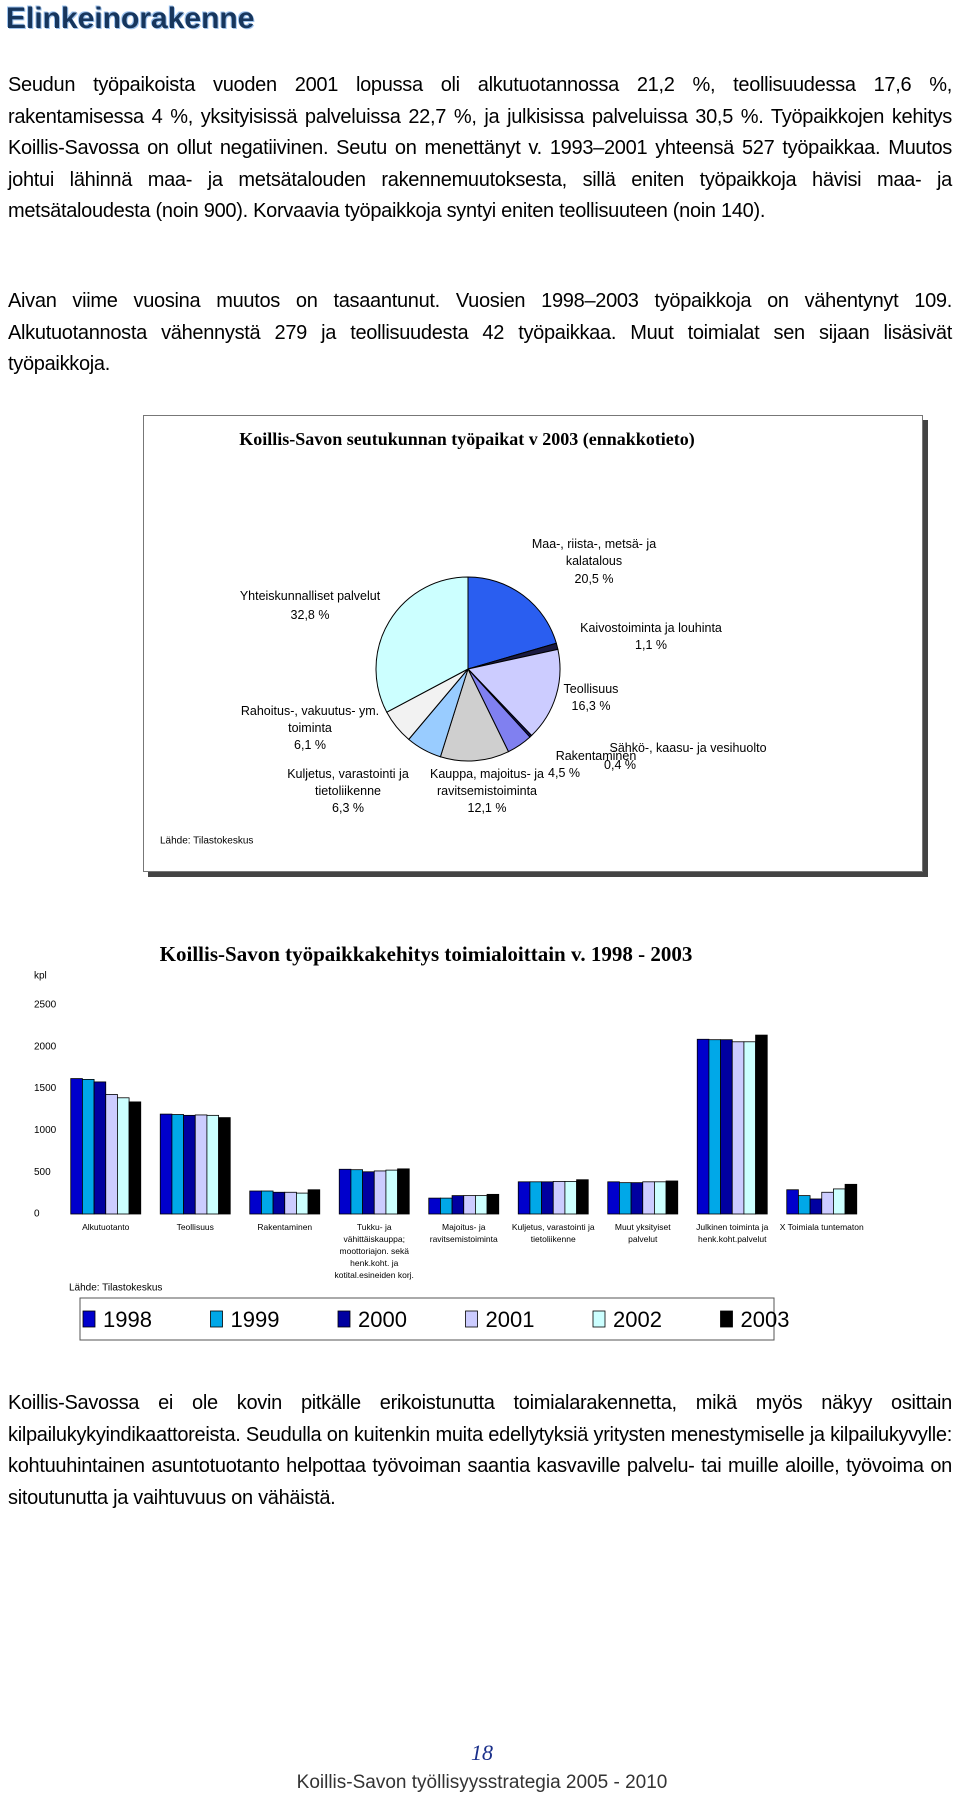 The height and width of the screenshot is (1799, 960). I want to click on slice-label: Rahoitus-, vakuutus- ym. toiminta, so click(310, 719).